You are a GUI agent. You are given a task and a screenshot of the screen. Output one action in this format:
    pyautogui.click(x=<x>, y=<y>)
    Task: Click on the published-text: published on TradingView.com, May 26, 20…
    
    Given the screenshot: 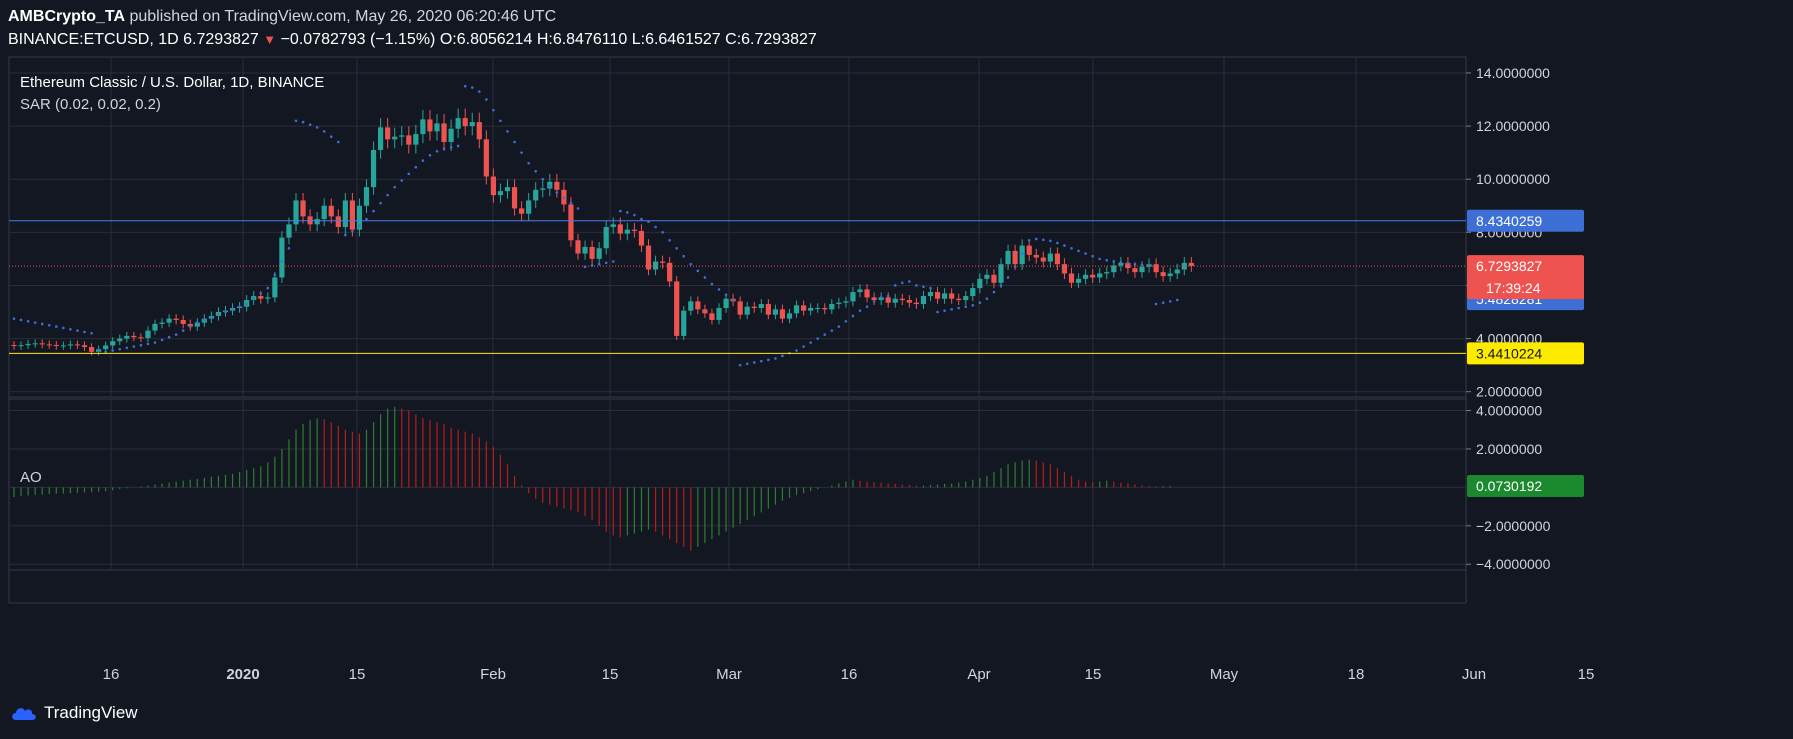 What is the action you would take?
    pyautogui.click(x=343, y=16)
    